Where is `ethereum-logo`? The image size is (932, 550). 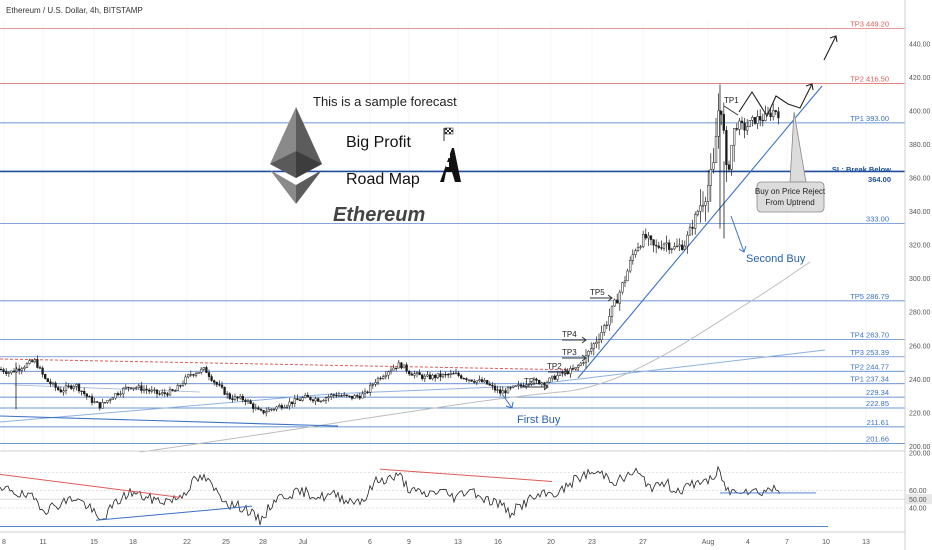
ethereum-logo is located at coordinates (296, 155).